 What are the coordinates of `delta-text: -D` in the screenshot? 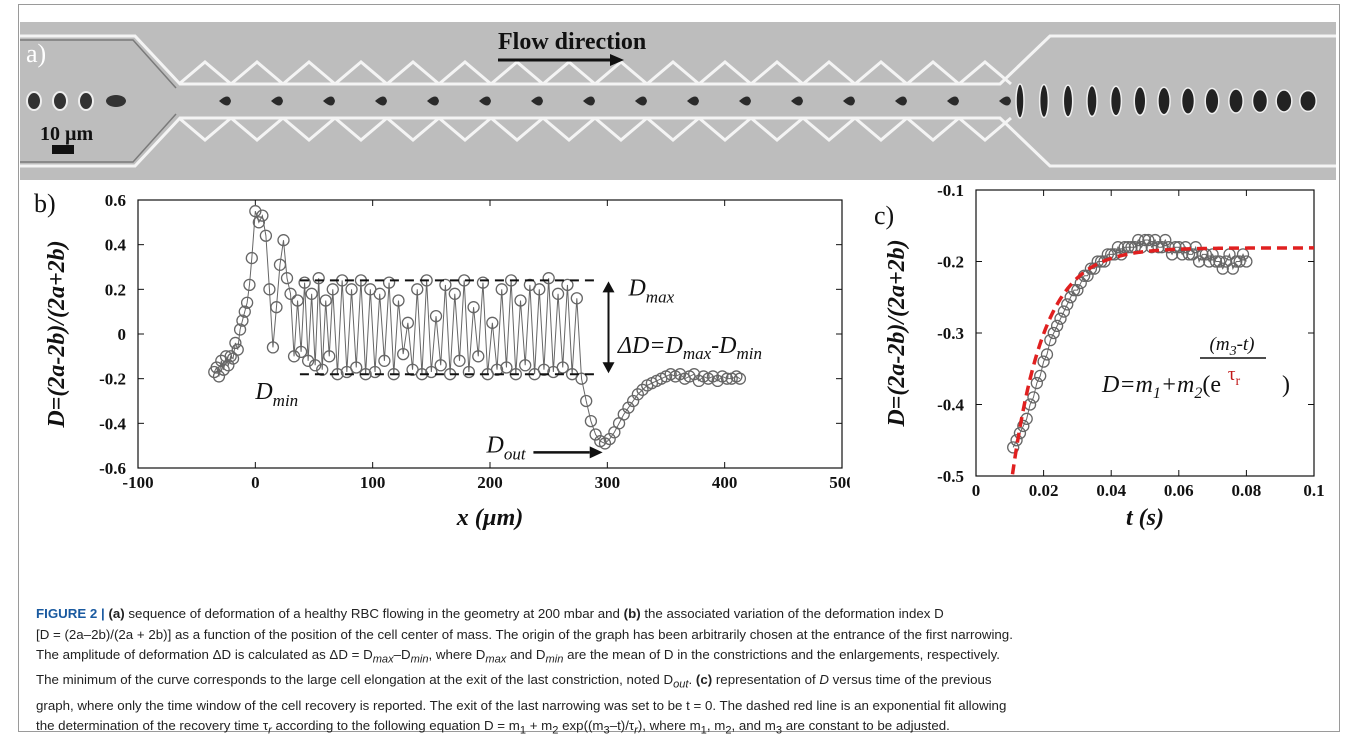 It's located at (723, 346).